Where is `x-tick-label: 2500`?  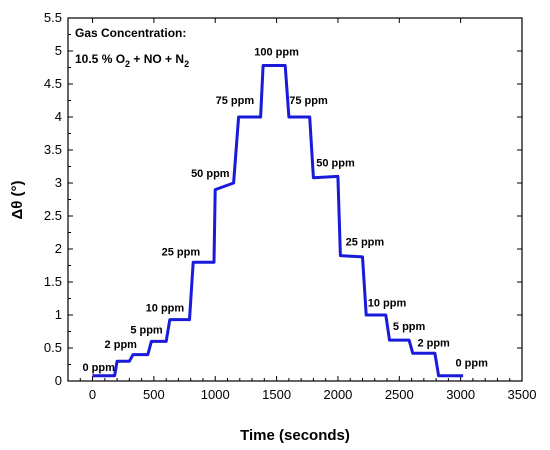 x-tick-label: 2500 is located at coordinates (399, 394).